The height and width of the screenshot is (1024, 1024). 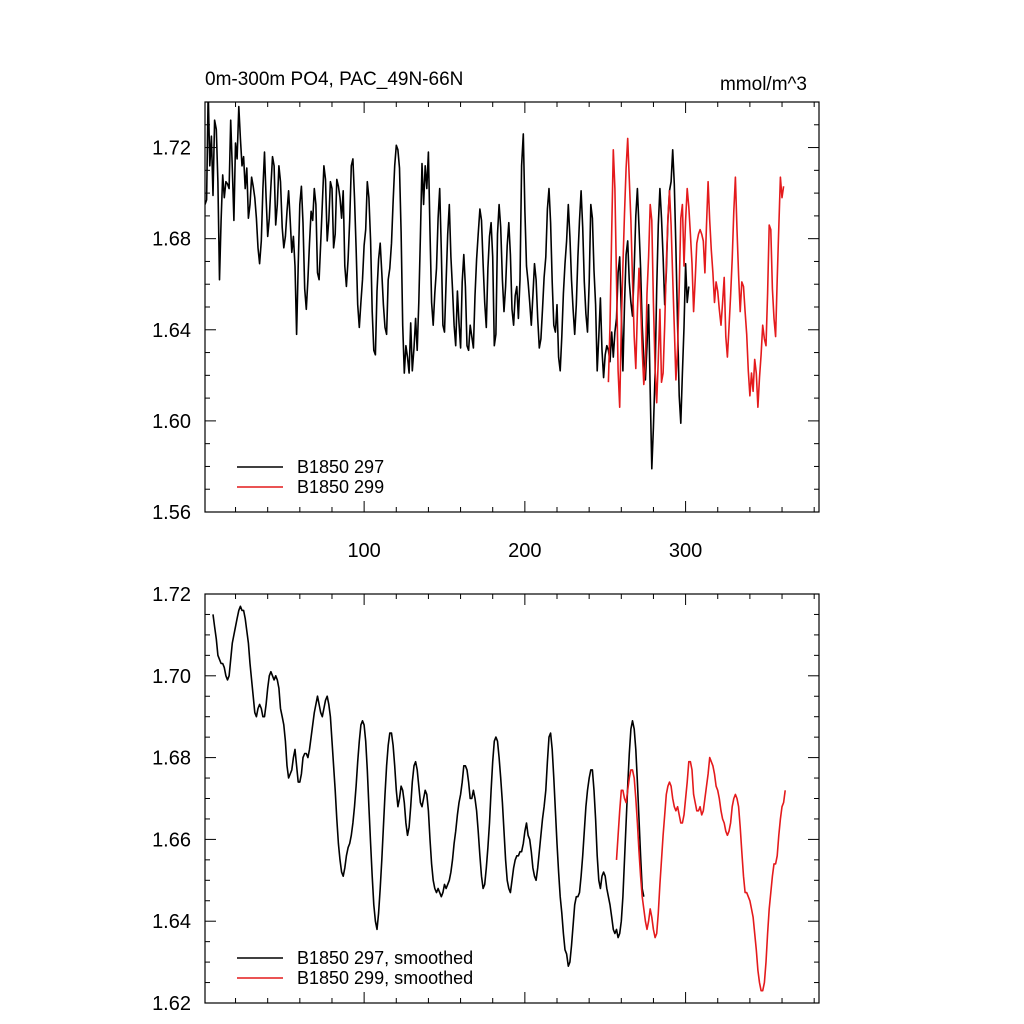 I want to click on legend-label: B1850 297, smoothed, so click(x=385, y=958).